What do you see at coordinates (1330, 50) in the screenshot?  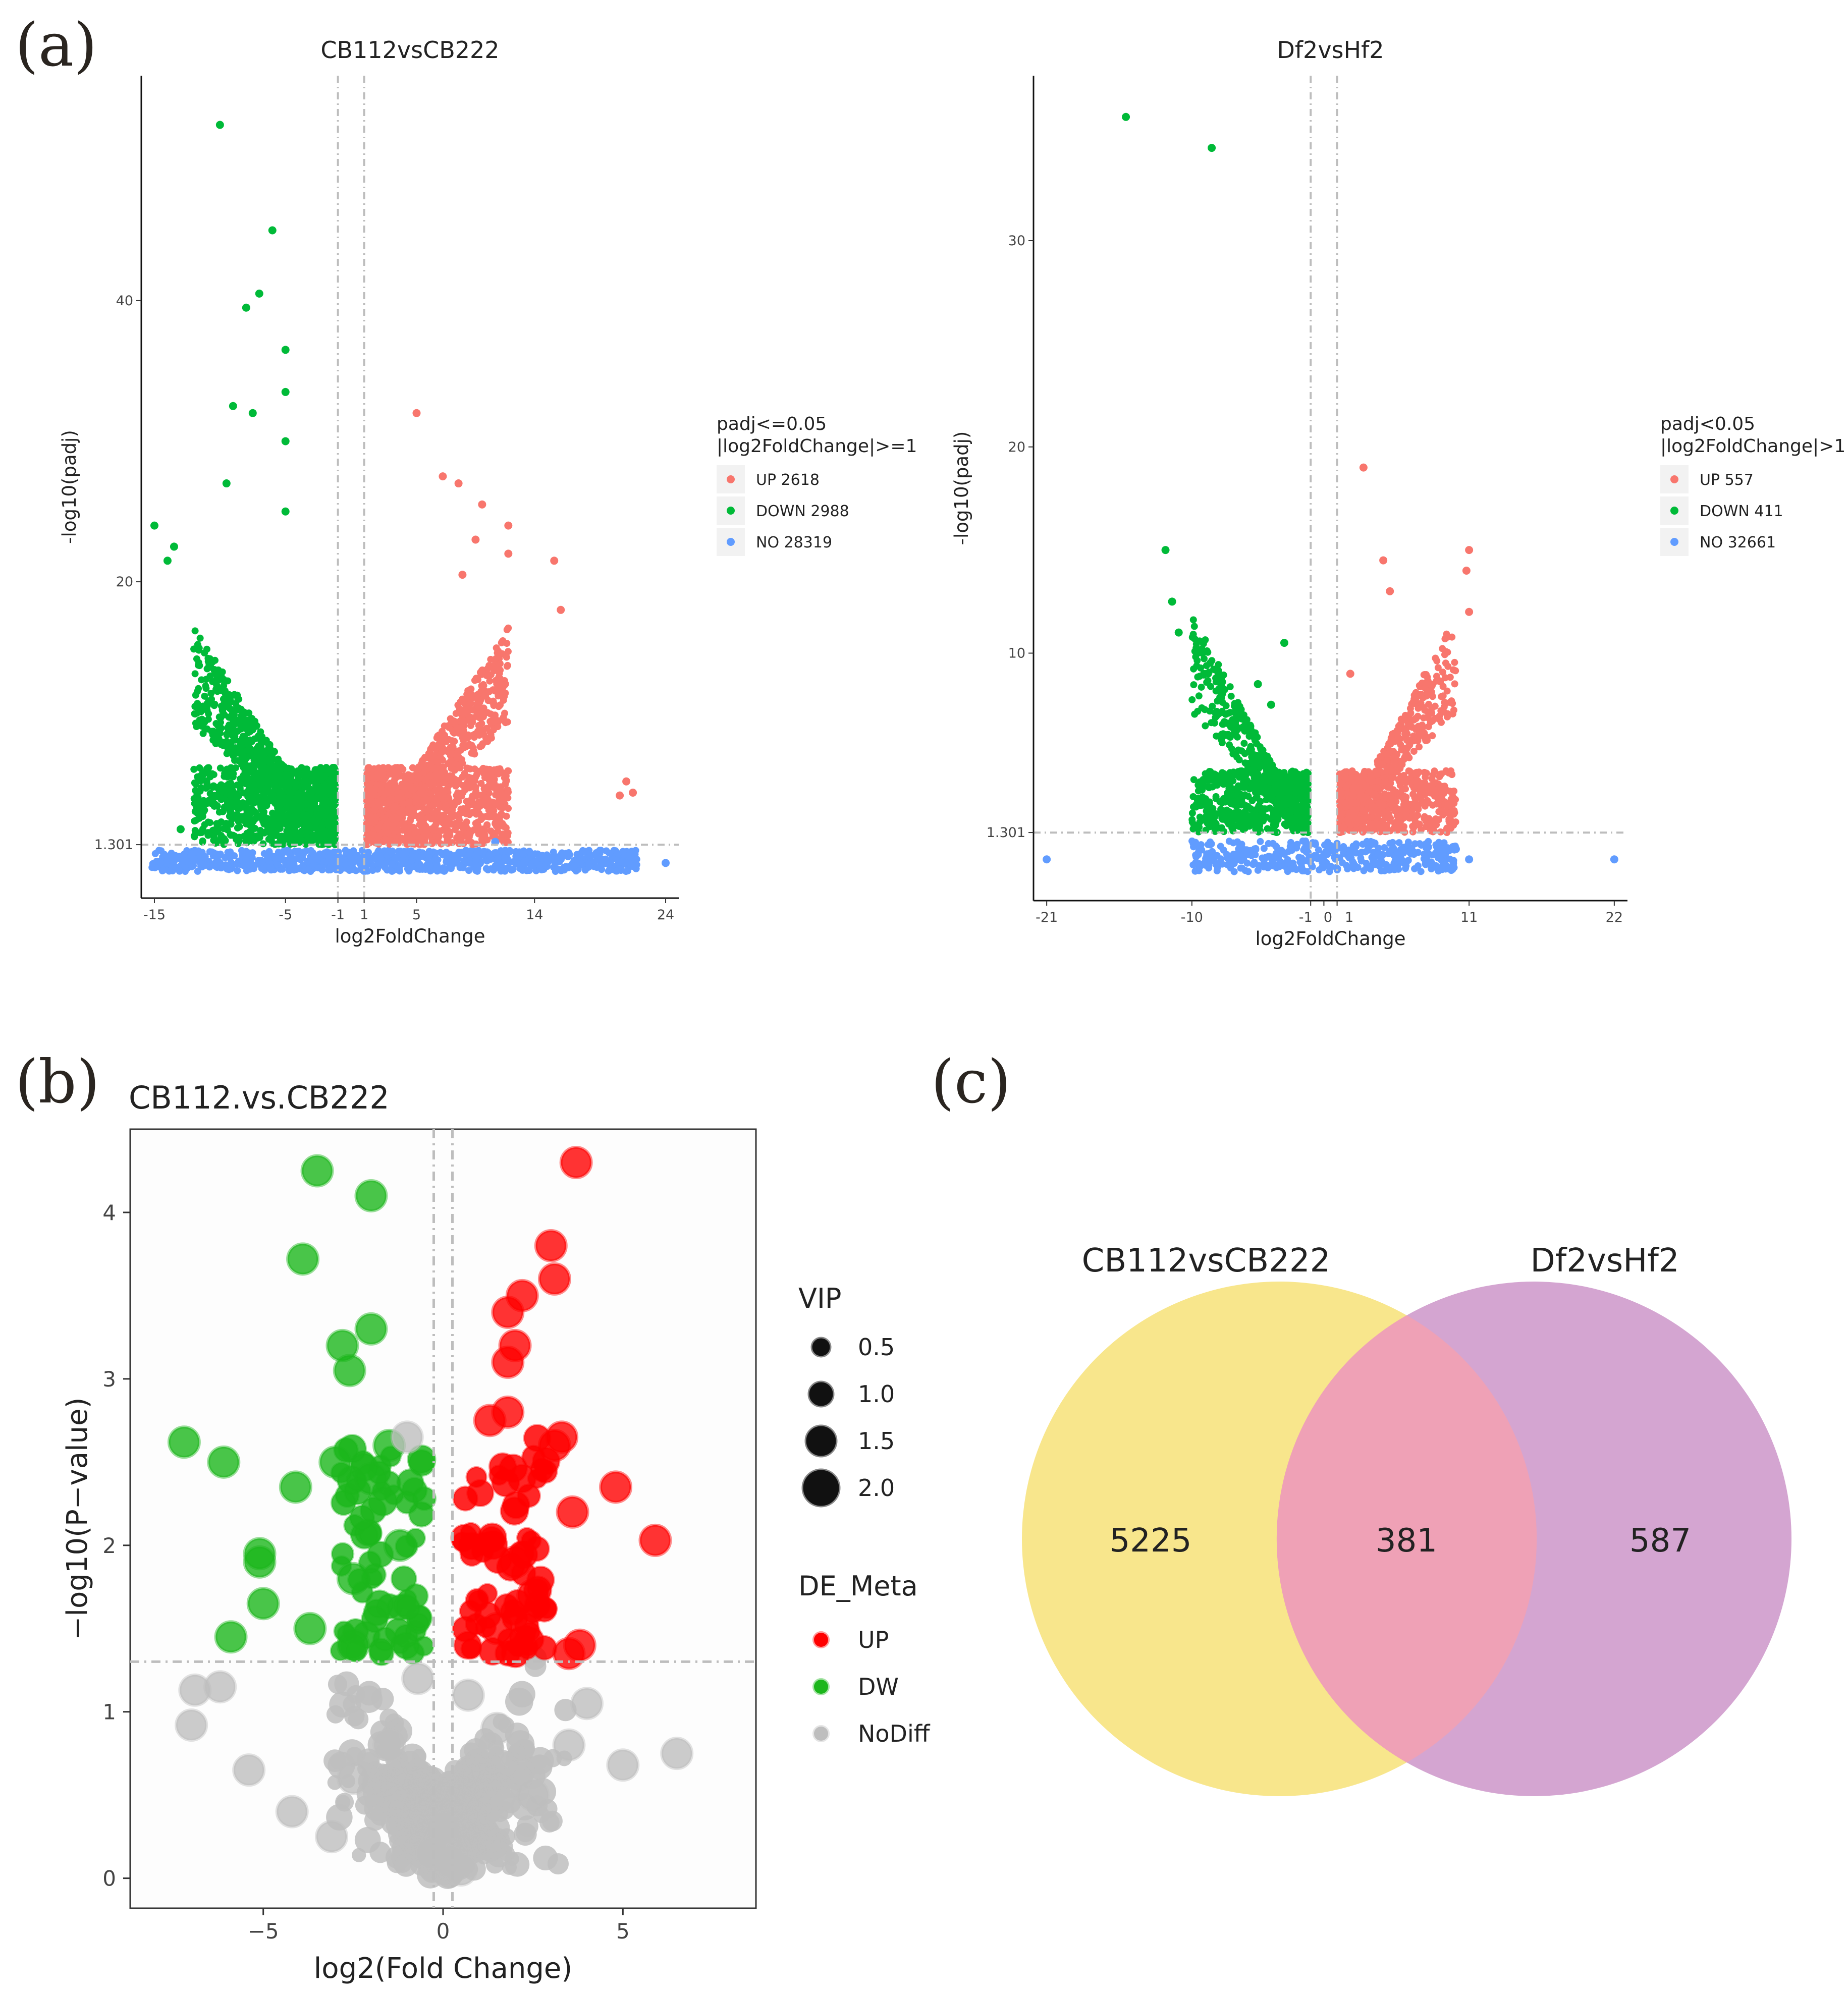 I see `chart-title: Df2vsHf2` at bounding box center [1330, 50].